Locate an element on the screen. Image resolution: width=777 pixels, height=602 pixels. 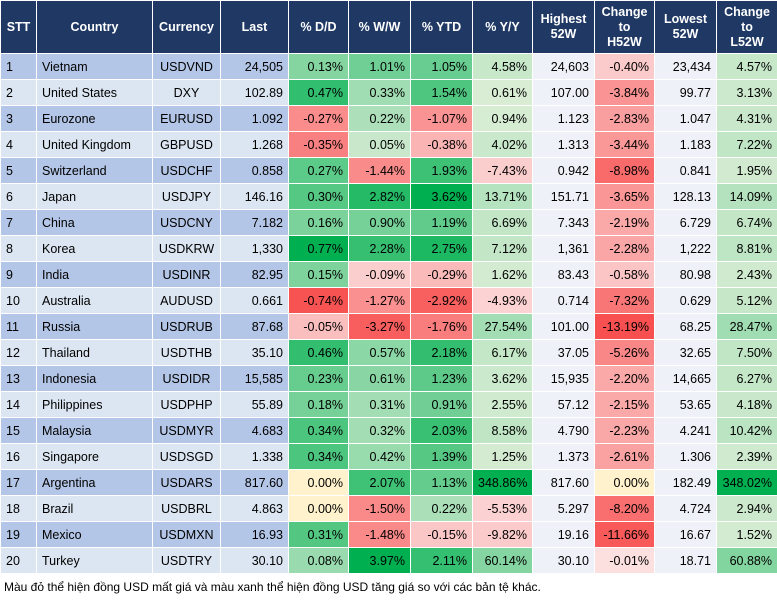
column-header: Highest 52W is located at coordinates (563, 27).